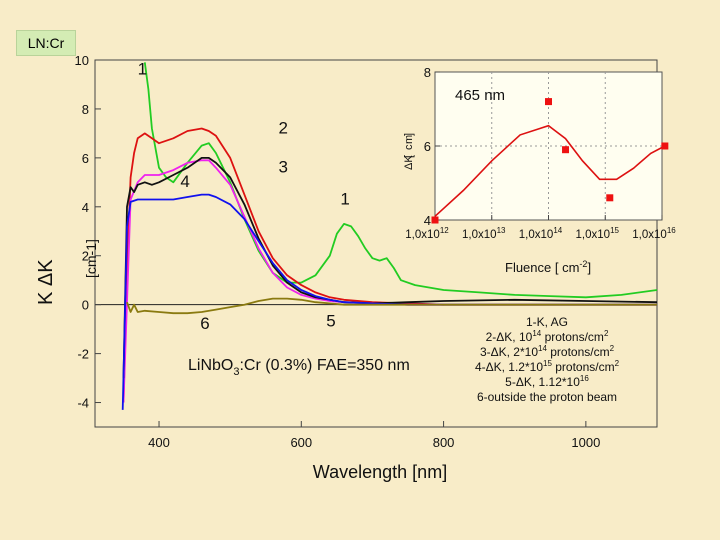 This screenshot has width=720, height=540. What do you see at coordinates (83, 403) in the screenshot?
I see `main-y-tick-label: -4` at bounding box center [83, 403].